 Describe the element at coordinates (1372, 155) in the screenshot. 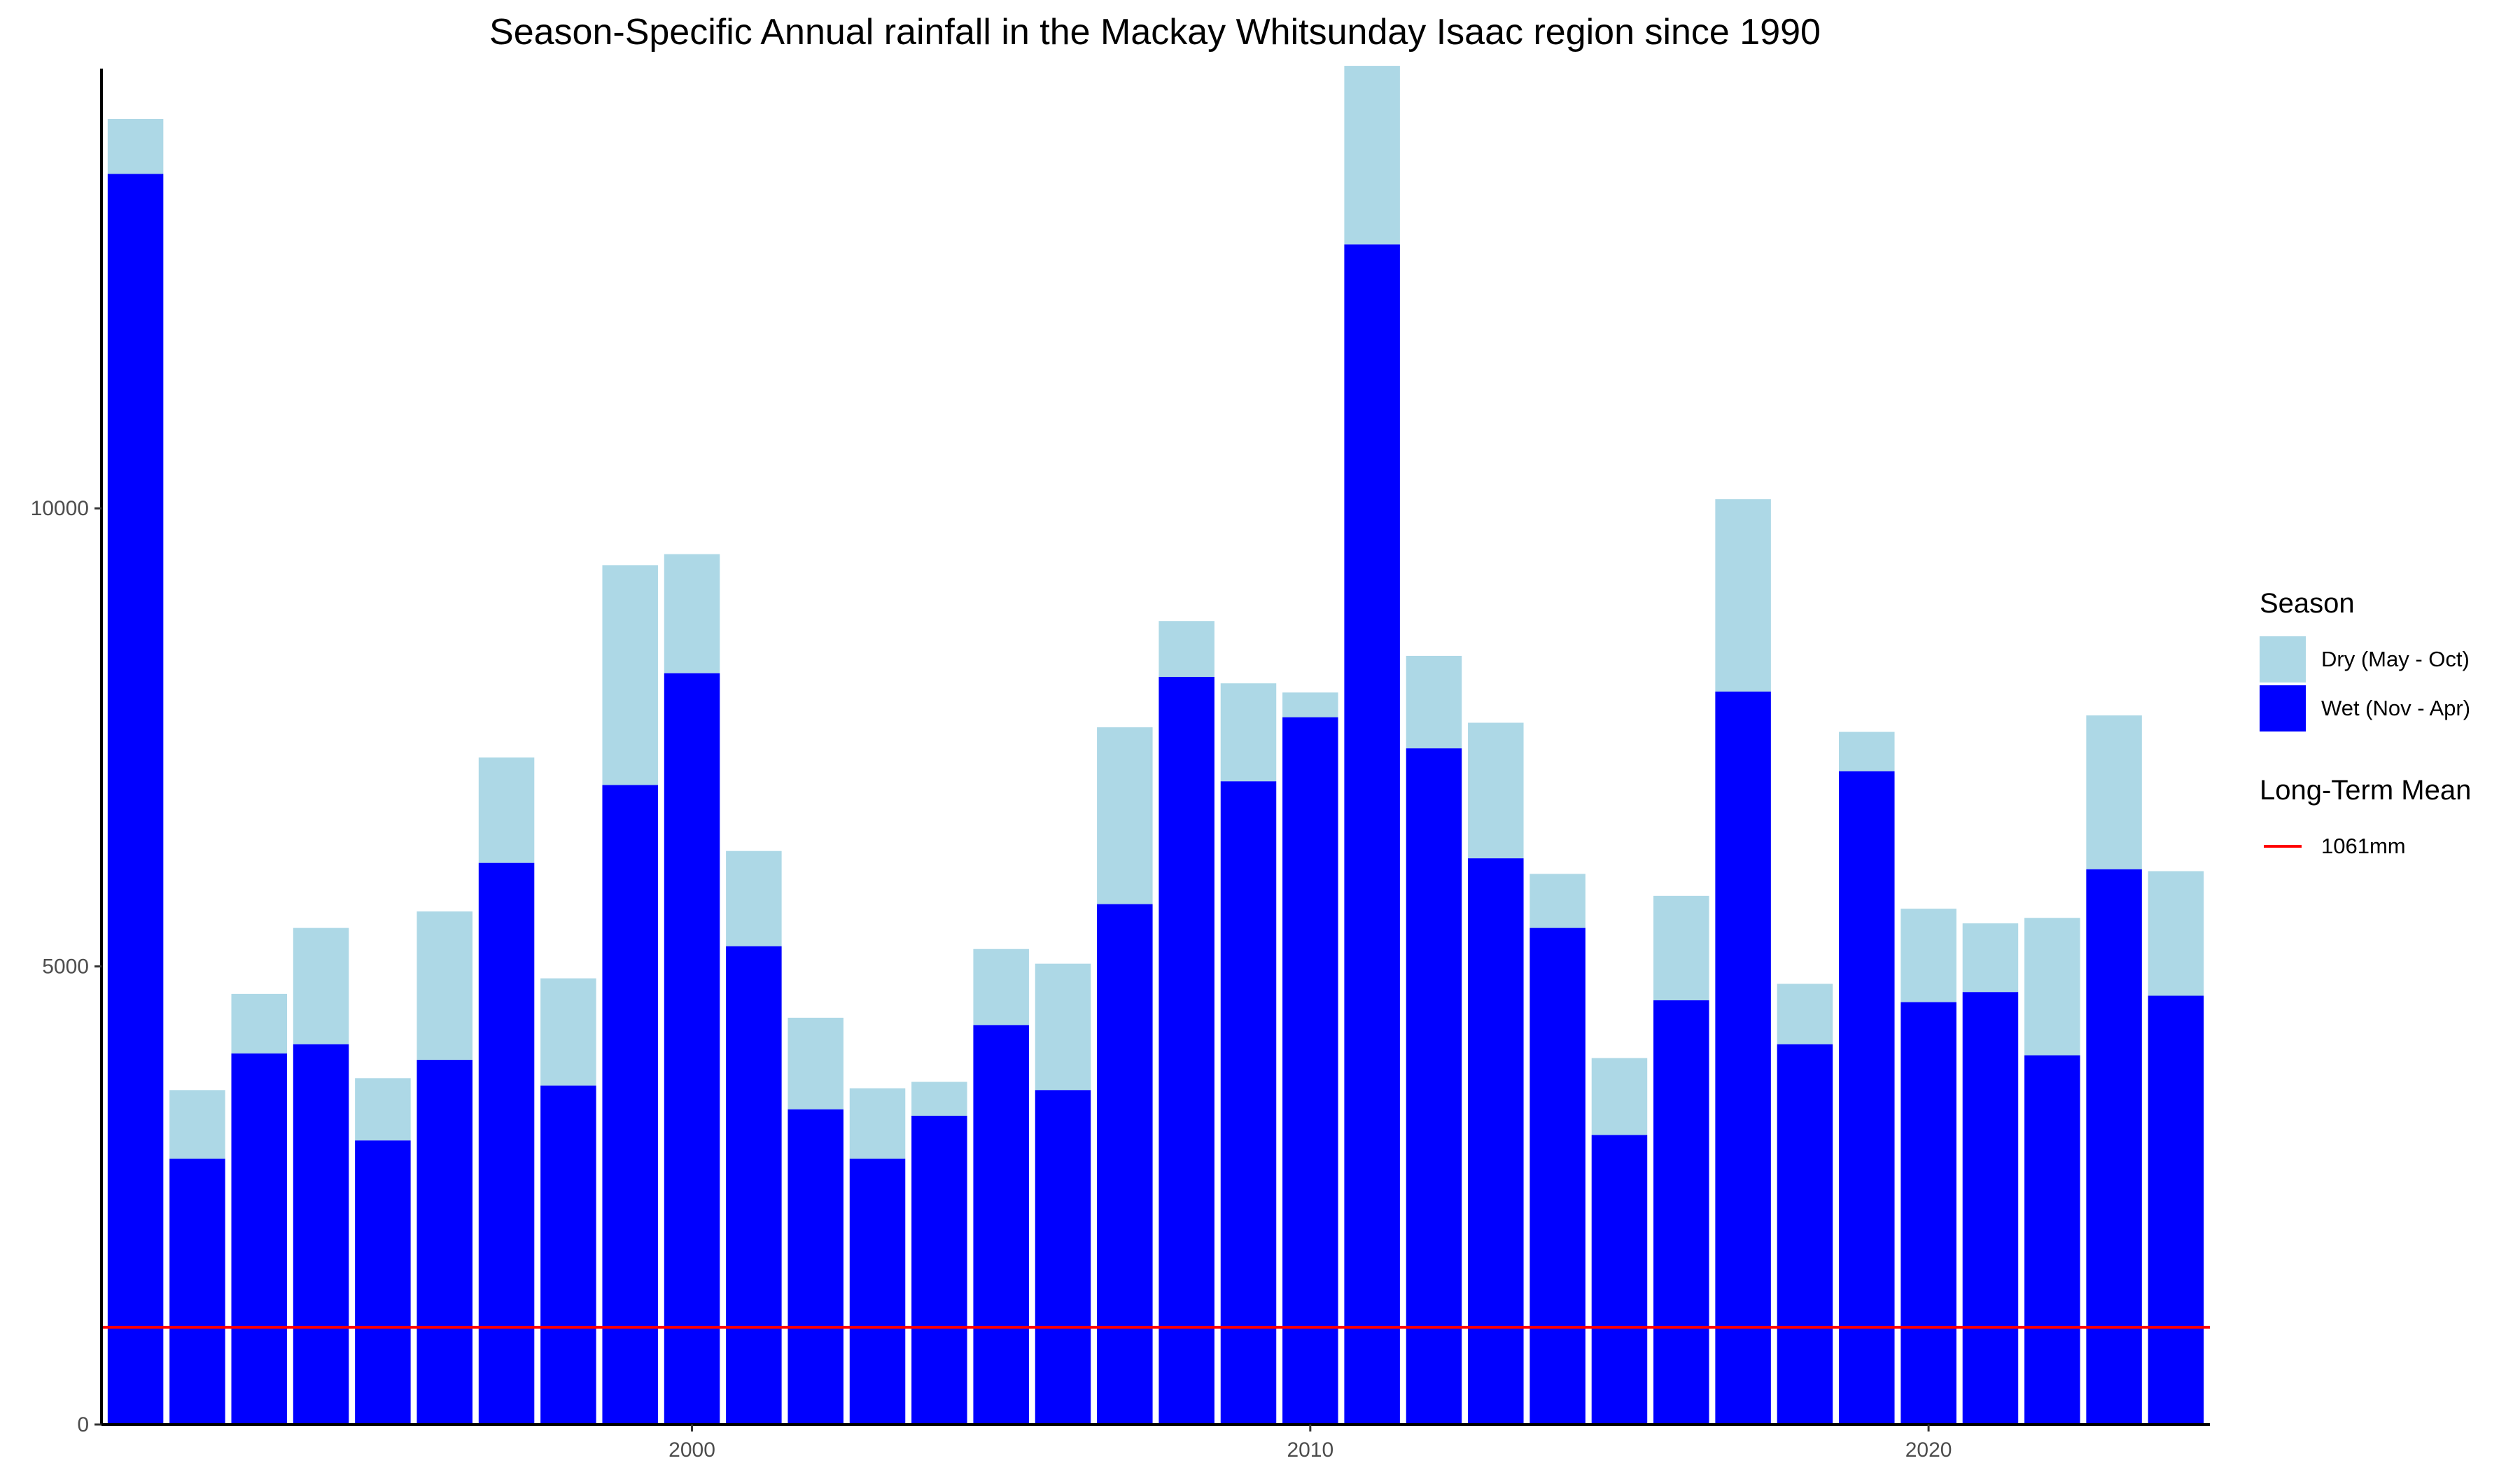

I see `bar-dry-2011` at that location.